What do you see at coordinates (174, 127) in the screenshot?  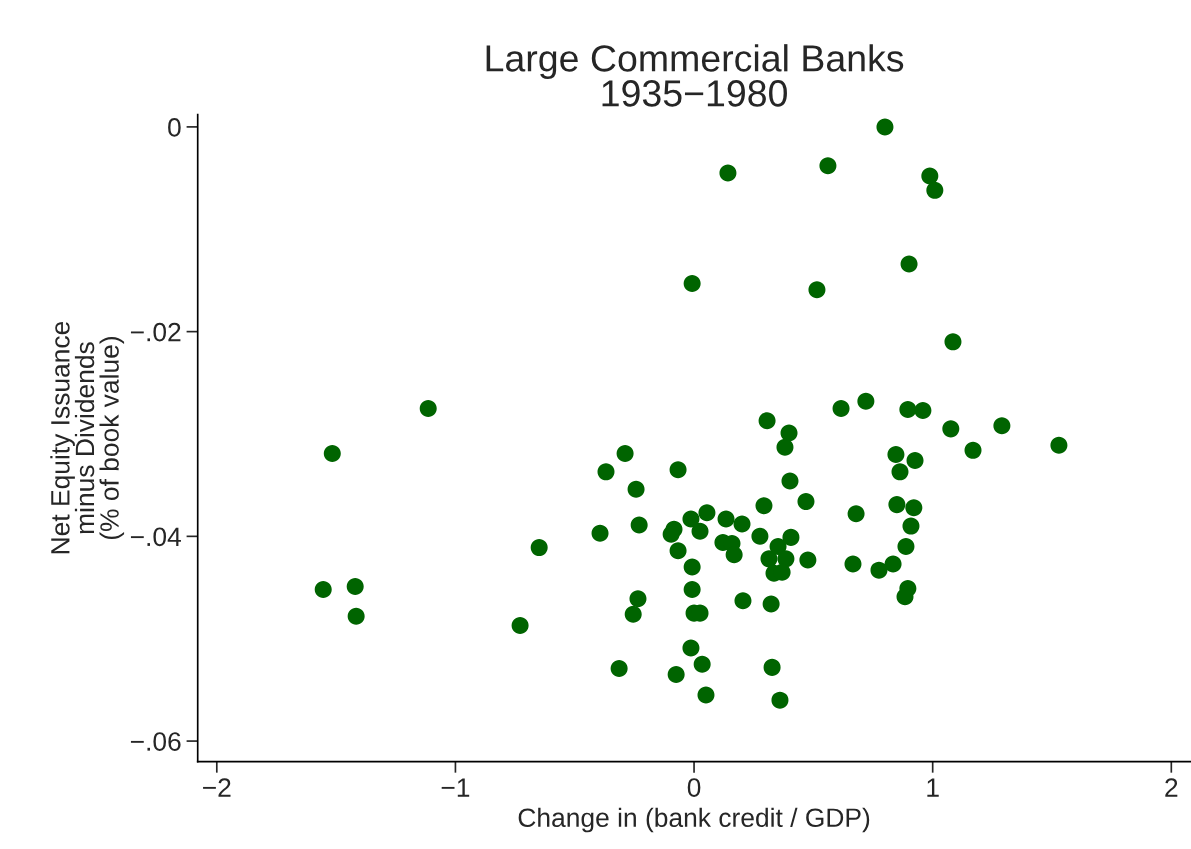 I see `y-tick-label: 0` at bounding box center [174, 127].